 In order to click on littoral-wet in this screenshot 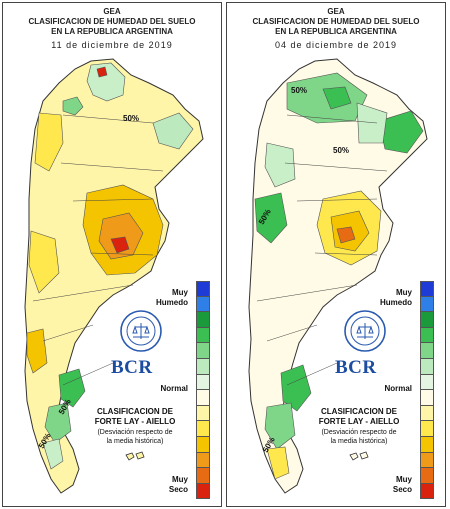, I will do `click(401, 132)`.